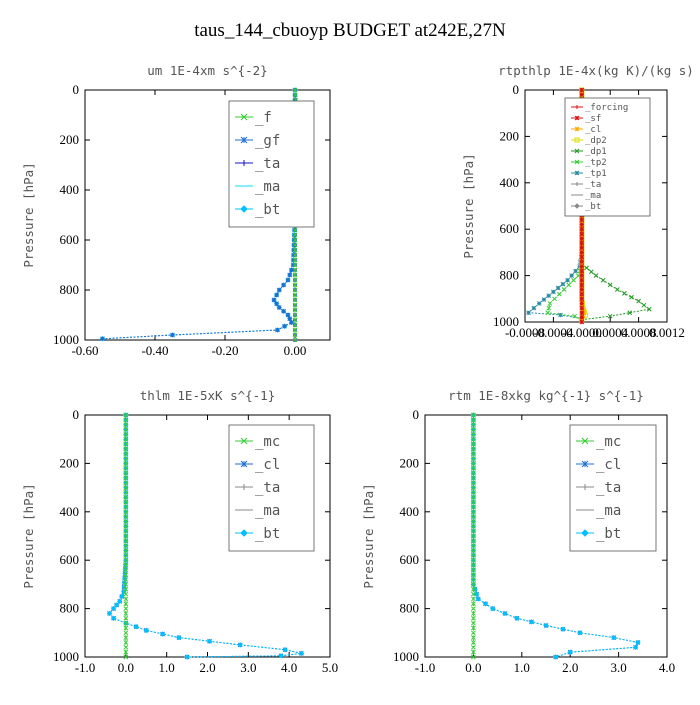 The image size is (700, 705). Describe the element at coordinates (70, 239) in the screenshot. I see `y-tick-label: 600` at that location.